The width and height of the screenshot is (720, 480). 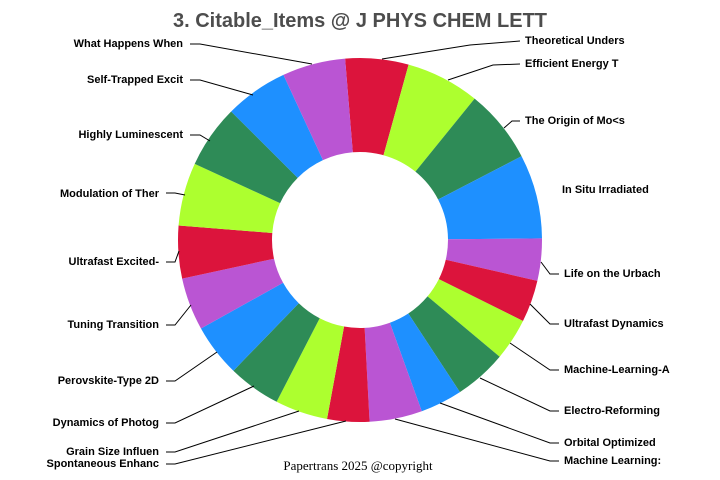 What do you see at coordinates (617, 370) in the screenshot?
I see `slice-label: Machine-Learning-A` at bounding box center [617, 370].